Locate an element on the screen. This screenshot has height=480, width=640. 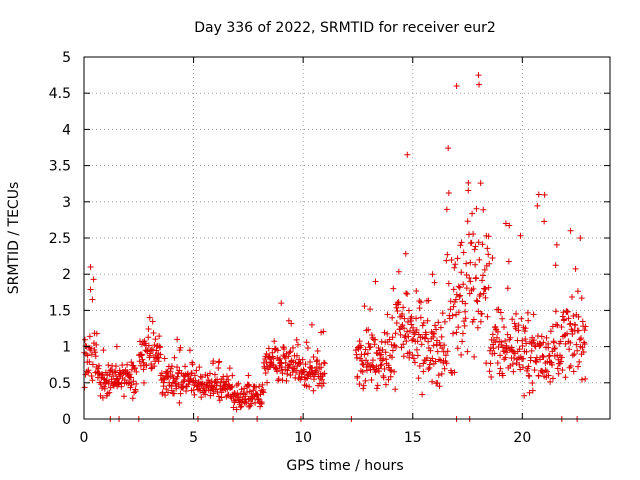
y-tick-label: 1 is located at coordinates (66, 348).